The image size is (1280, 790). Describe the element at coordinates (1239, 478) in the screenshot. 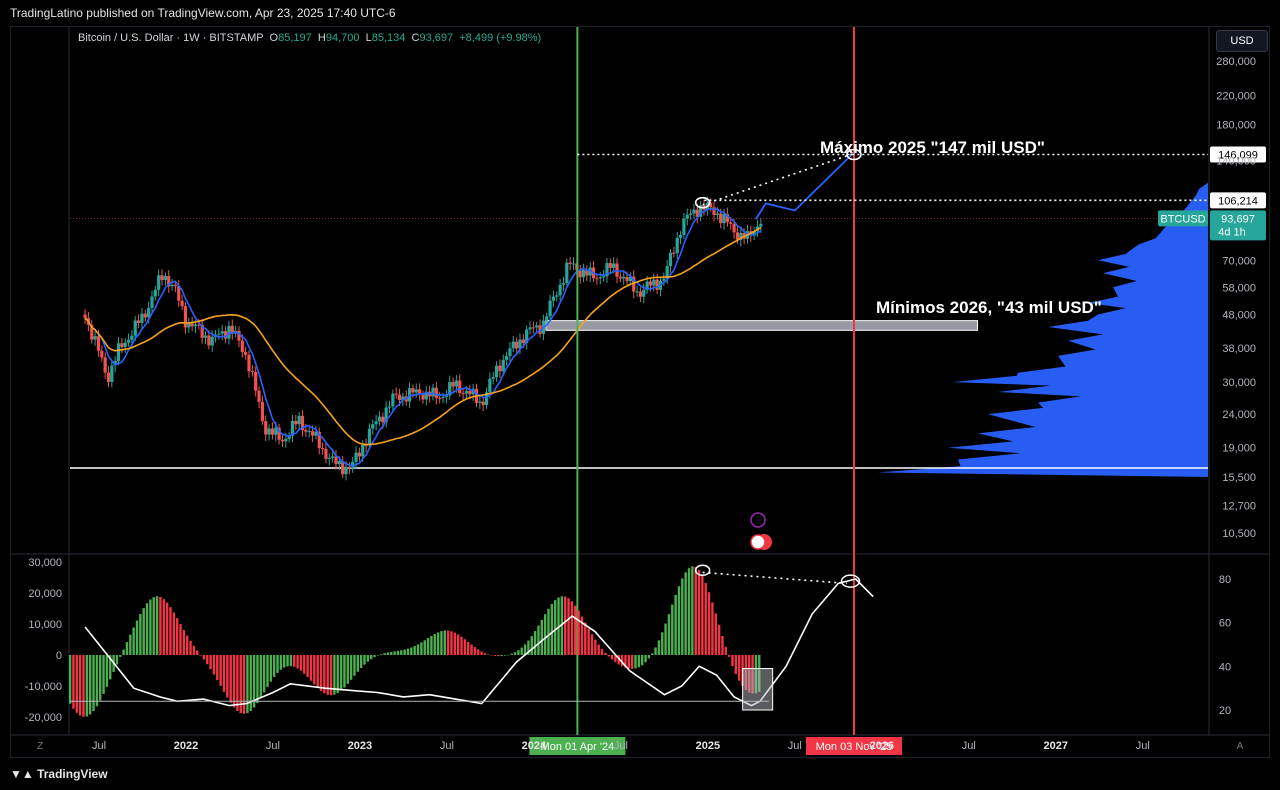

I see `price-tick-label: 15,500` at that location.